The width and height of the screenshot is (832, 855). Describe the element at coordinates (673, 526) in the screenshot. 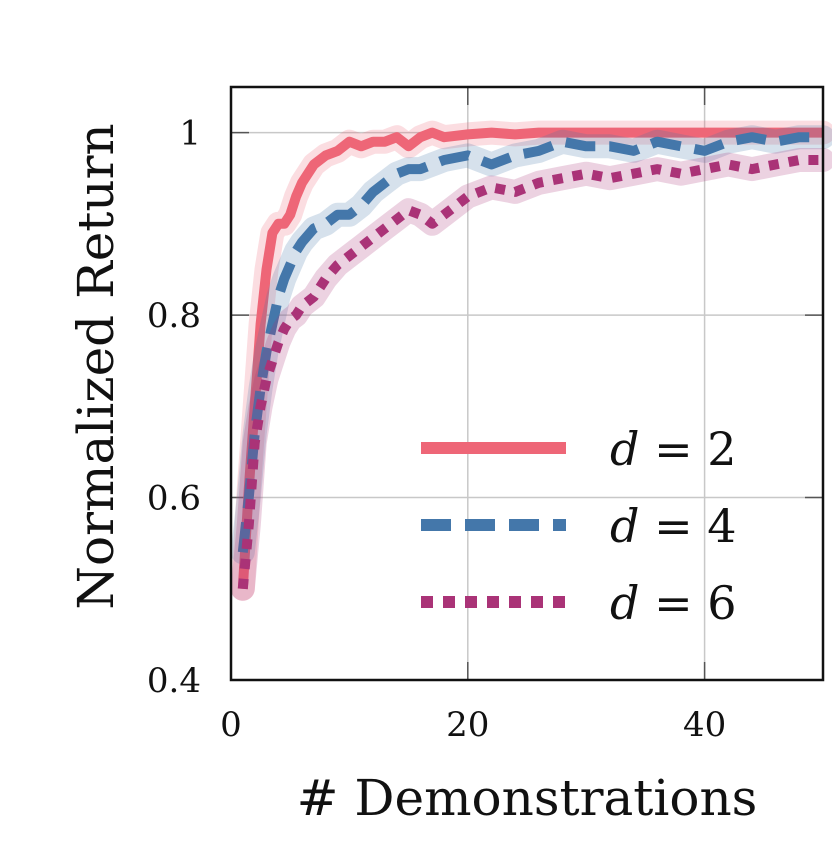

I see `legend-label-2: d = 4` at that location.